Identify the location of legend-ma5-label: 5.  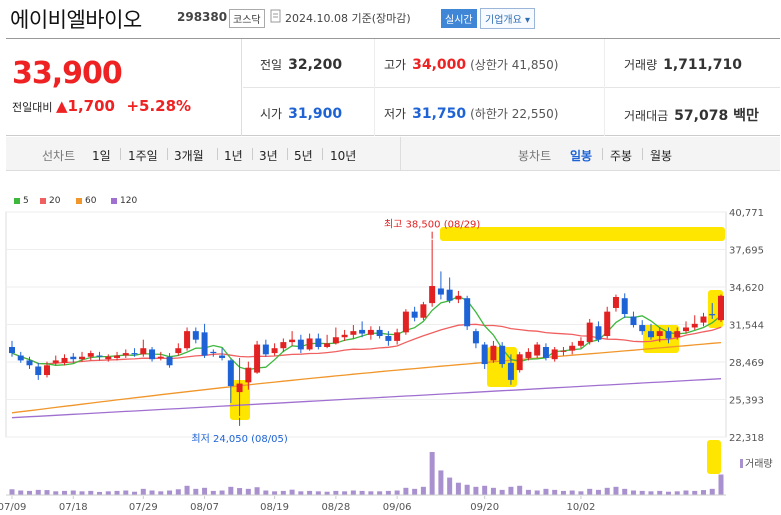
(26, 201).